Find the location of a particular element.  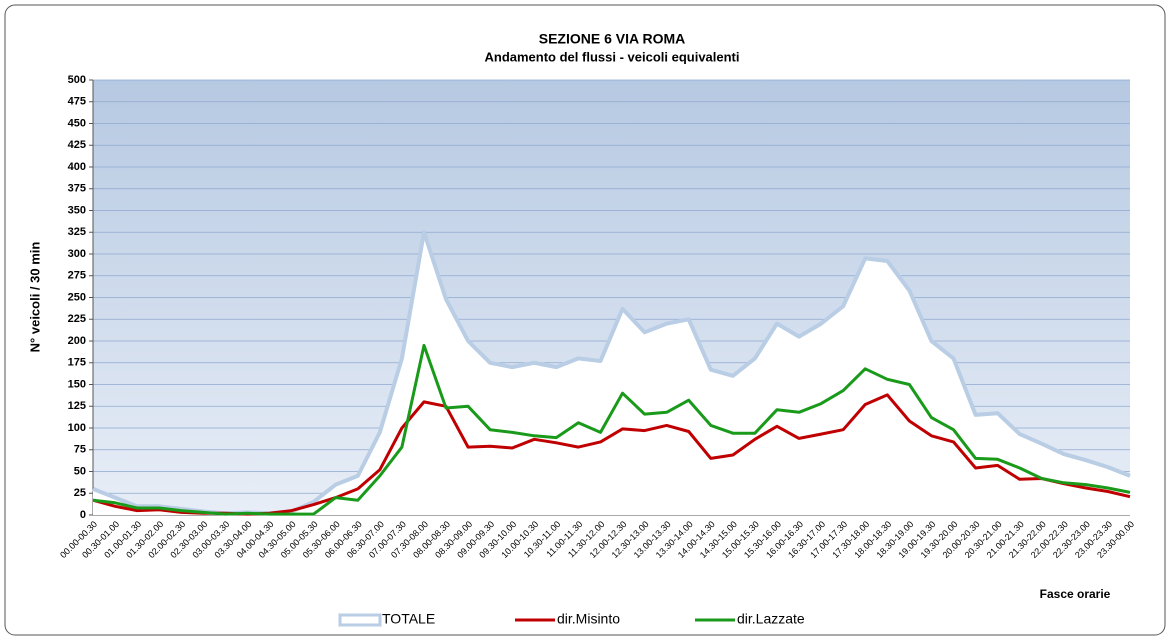

chart-title: SEZIONE 6 VIA ROMA is located at coordinates (612, 39).